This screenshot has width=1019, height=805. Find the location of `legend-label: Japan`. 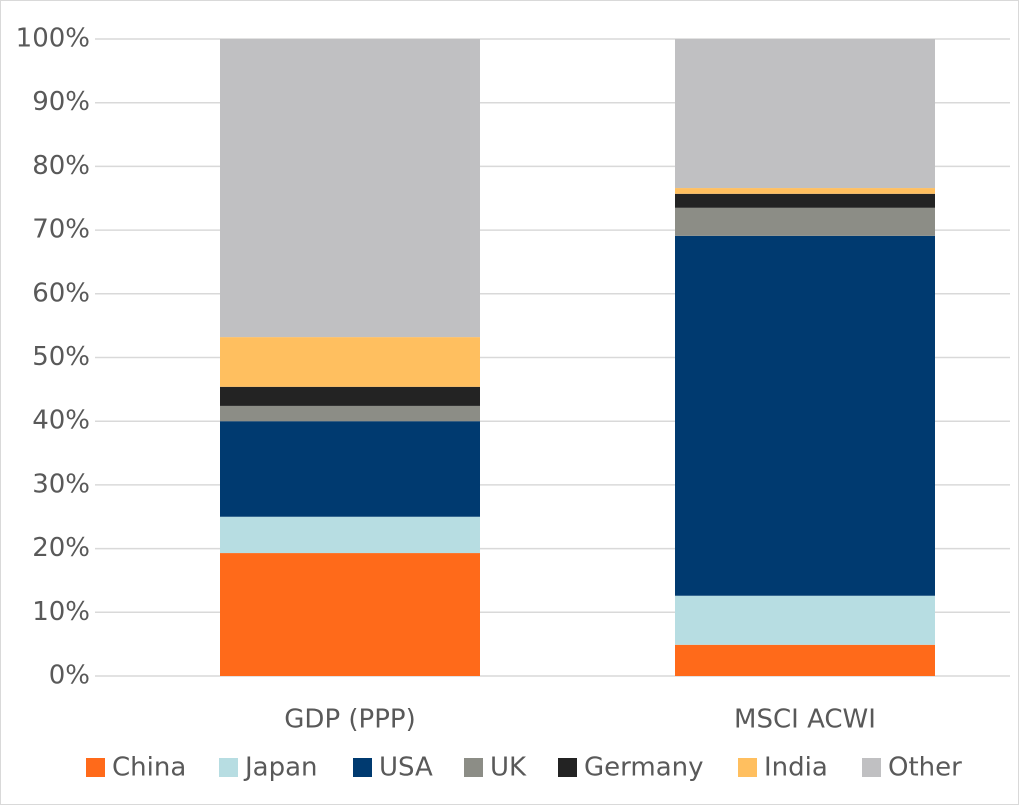

legend-label: Japan is located at coordinates (280, 768).